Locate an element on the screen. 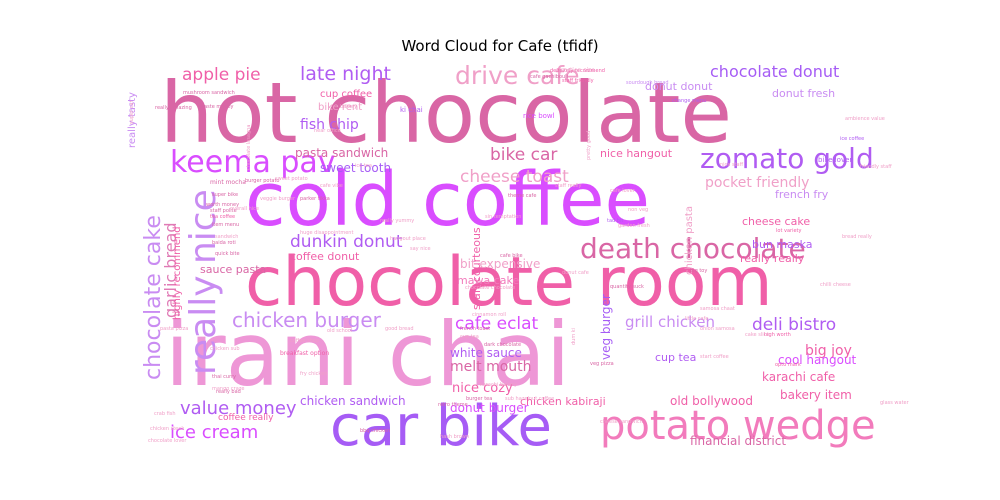  word-french-fry: french fry is located at coordinates (802, 194).